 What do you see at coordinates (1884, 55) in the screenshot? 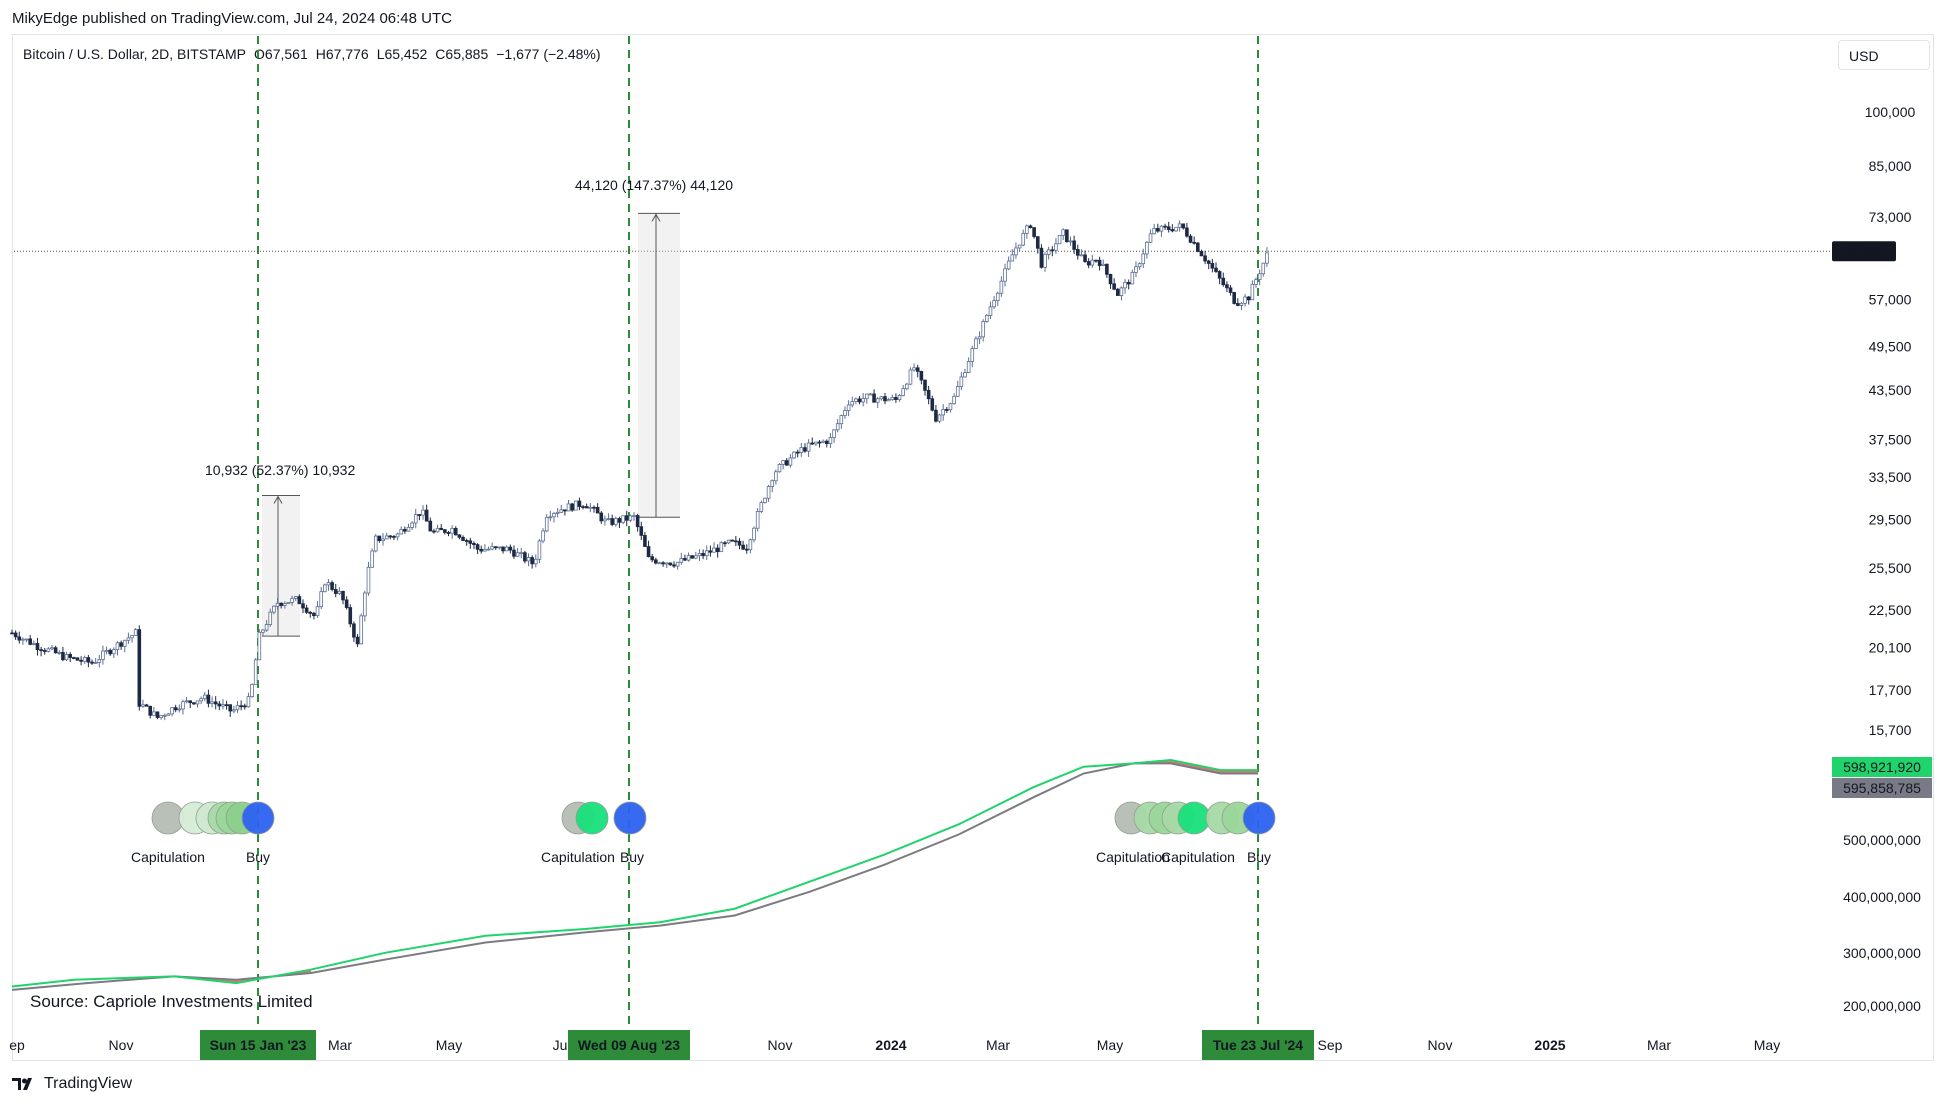
I see `currency-button: USD` at bounding box center [1884, 55].